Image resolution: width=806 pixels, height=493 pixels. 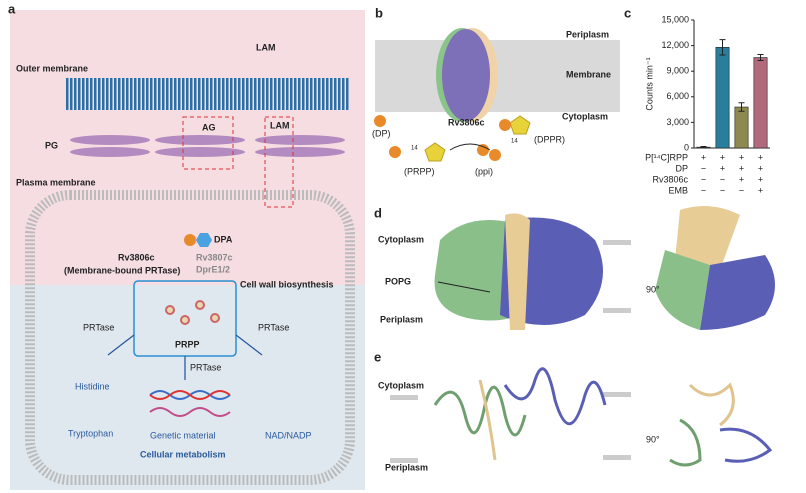 I want to click on label: (DP), so click(x=381, y=133).